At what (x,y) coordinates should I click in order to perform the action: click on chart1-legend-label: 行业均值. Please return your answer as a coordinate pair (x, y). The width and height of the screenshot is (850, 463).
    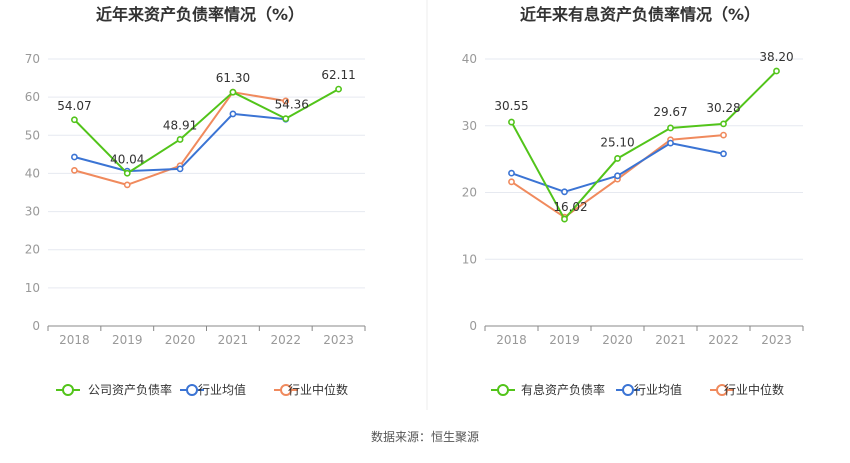
    Looking at the image, I should click on (222, 389).